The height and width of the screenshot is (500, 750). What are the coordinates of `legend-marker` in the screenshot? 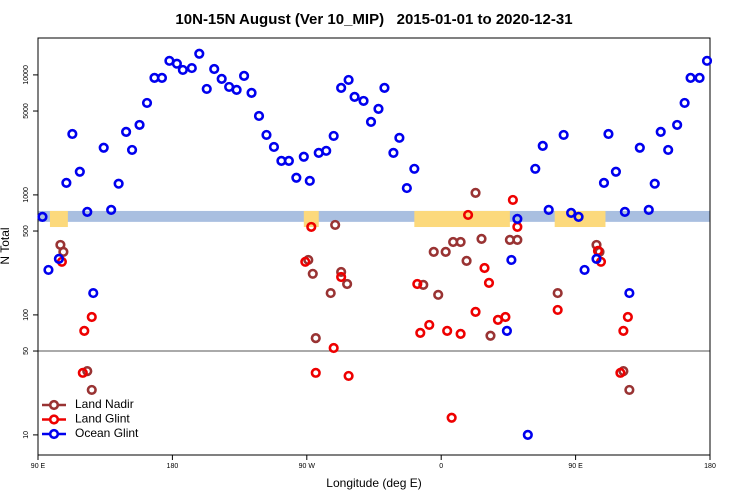 It's located at (54, 405).